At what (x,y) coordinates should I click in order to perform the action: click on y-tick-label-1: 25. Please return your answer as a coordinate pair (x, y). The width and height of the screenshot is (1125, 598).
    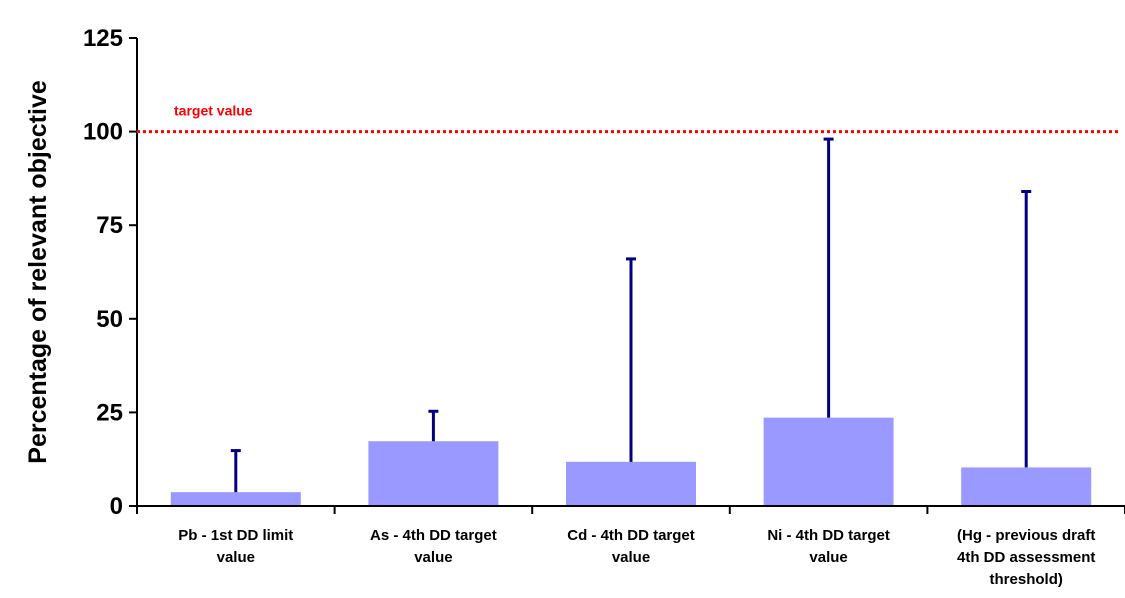
    Looking at the image, I should click on (109, 412).